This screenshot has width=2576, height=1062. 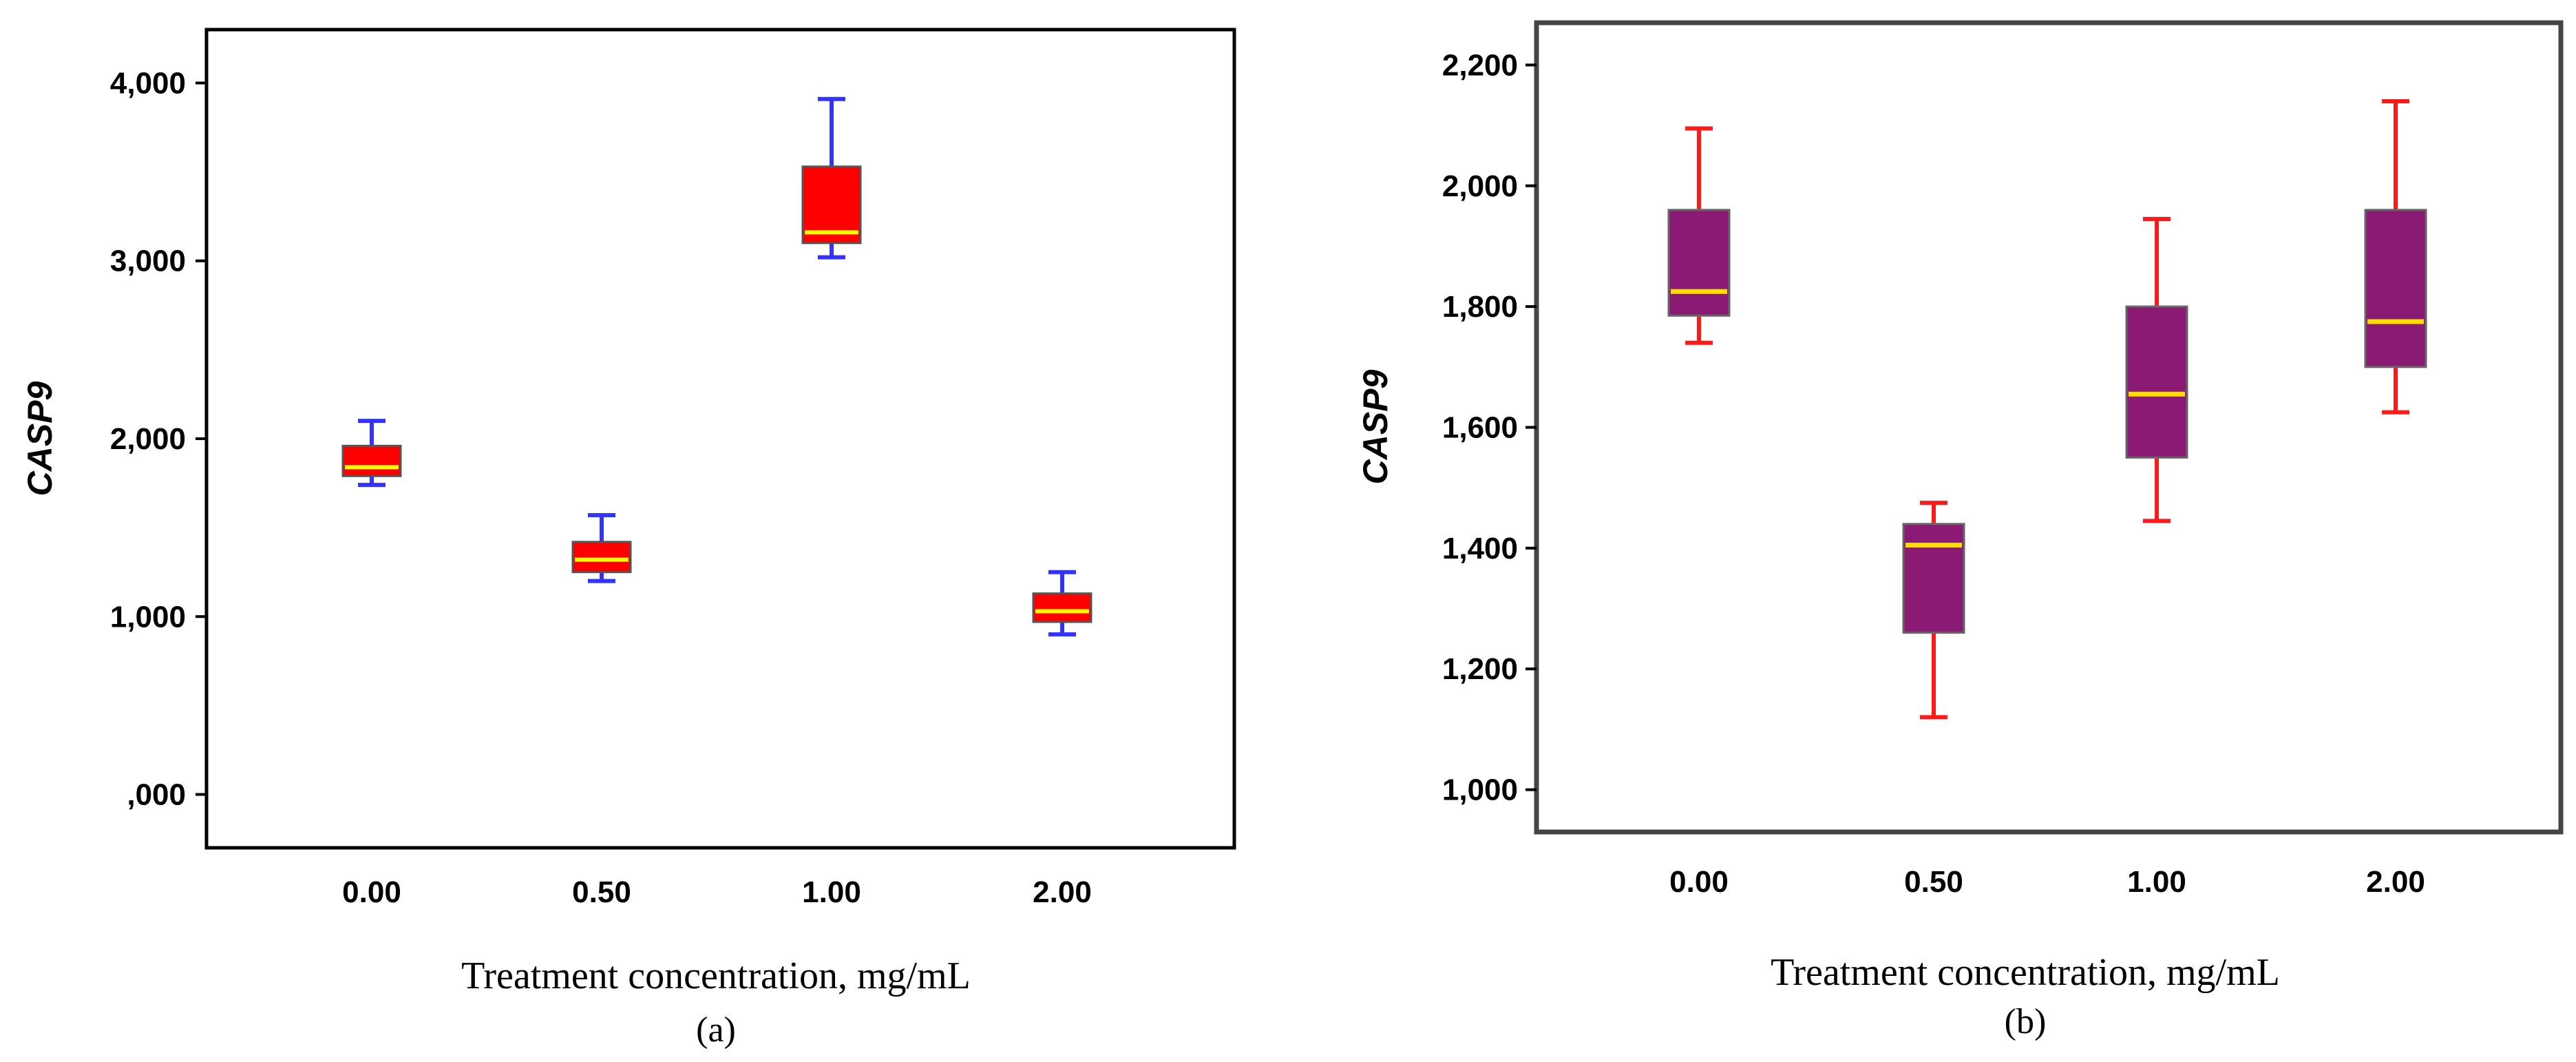 What do you see at coordinates (40, 438) in the screenshot?
I see `y-axis-title-a: CASP9` at bounding box center [40, 438].